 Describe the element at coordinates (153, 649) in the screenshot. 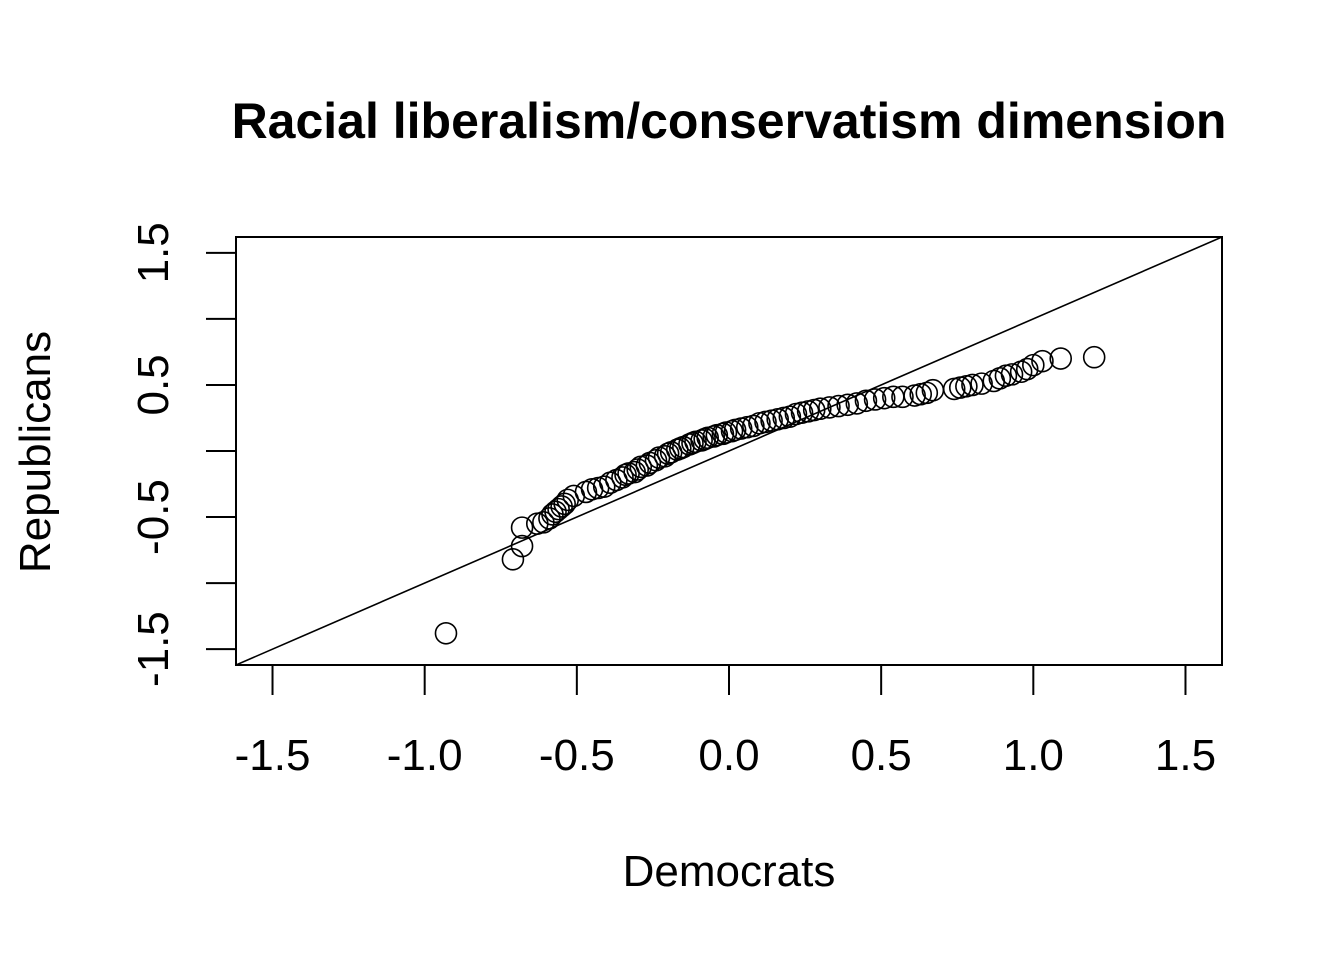

I see `y-tick-label: -1.5` at that location.